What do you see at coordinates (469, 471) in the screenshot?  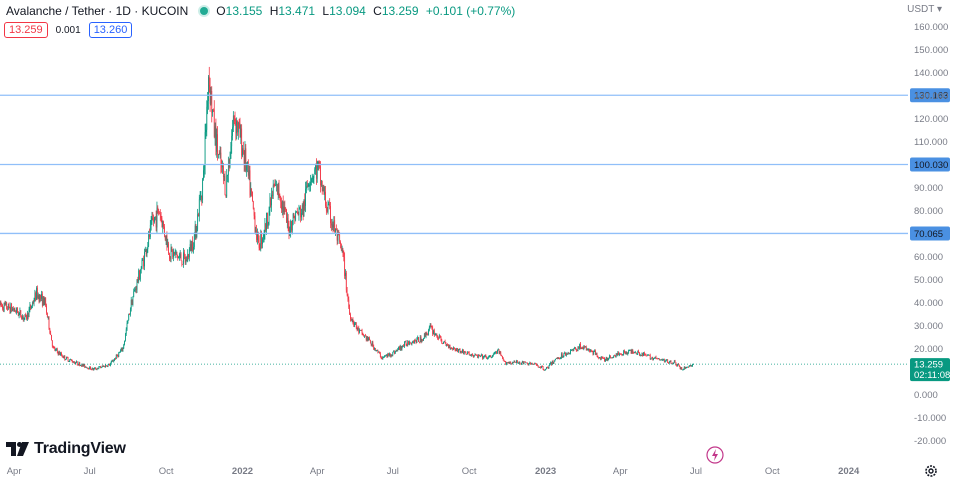 I see `x-tick-label: Oct` at bounding box center [469, 471].